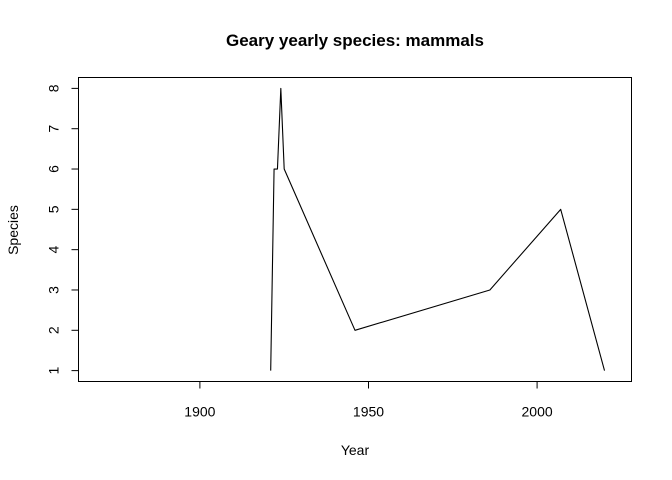  Describe the element at coordinates (368, 400) in the screenshot. I see `x-axis: 1900 1950 2000` at that location.